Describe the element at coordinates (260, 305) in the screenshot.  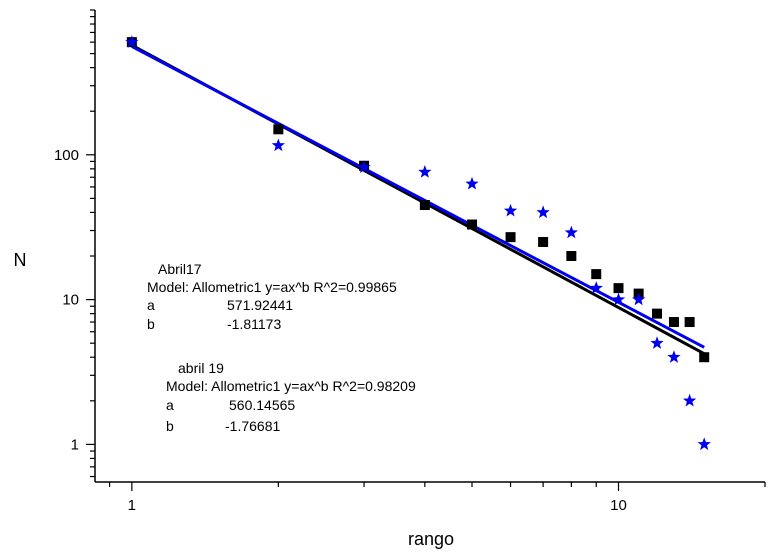
I see `annotation-a-value: 571.92441` at that location.